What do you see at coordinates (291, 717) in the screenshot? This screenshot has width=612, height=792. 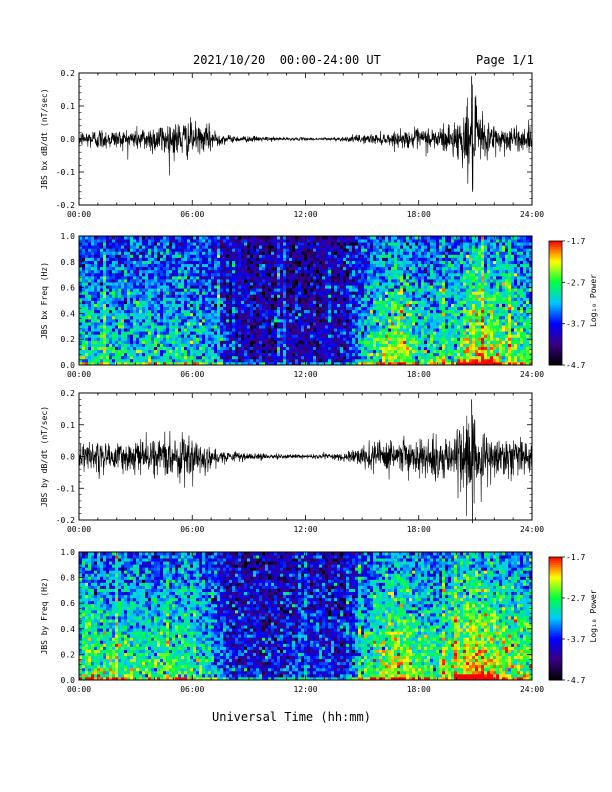 I see `x-axis-title: Universal Time (hh:mm)` at bounding box center [291, 717].